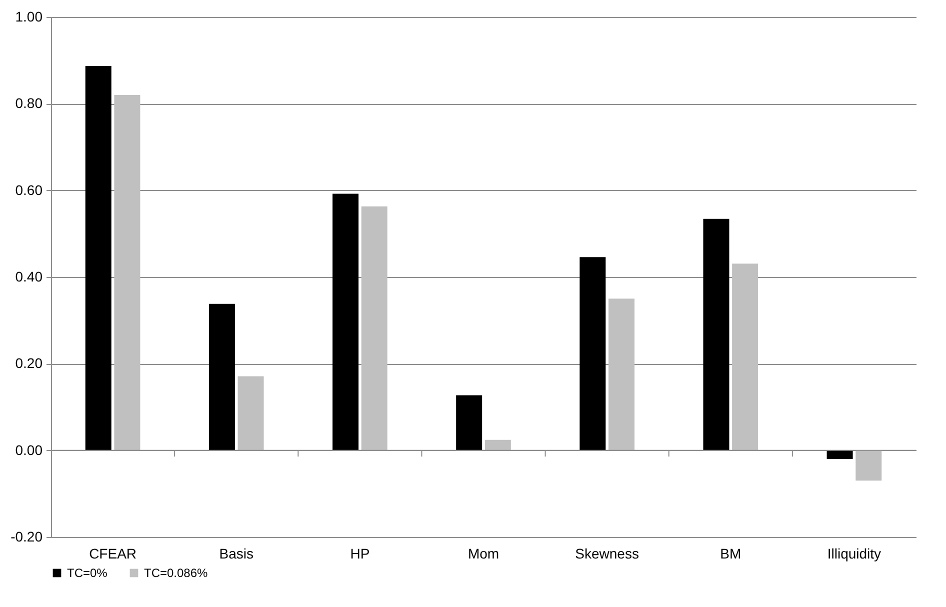 Image resolution: width=946 pixels, height=607 pixels. What do you see at coordinates (29, 103) in the screenshot?
I see `y-tick-label: 0.80` at bounding box center [29, 103].